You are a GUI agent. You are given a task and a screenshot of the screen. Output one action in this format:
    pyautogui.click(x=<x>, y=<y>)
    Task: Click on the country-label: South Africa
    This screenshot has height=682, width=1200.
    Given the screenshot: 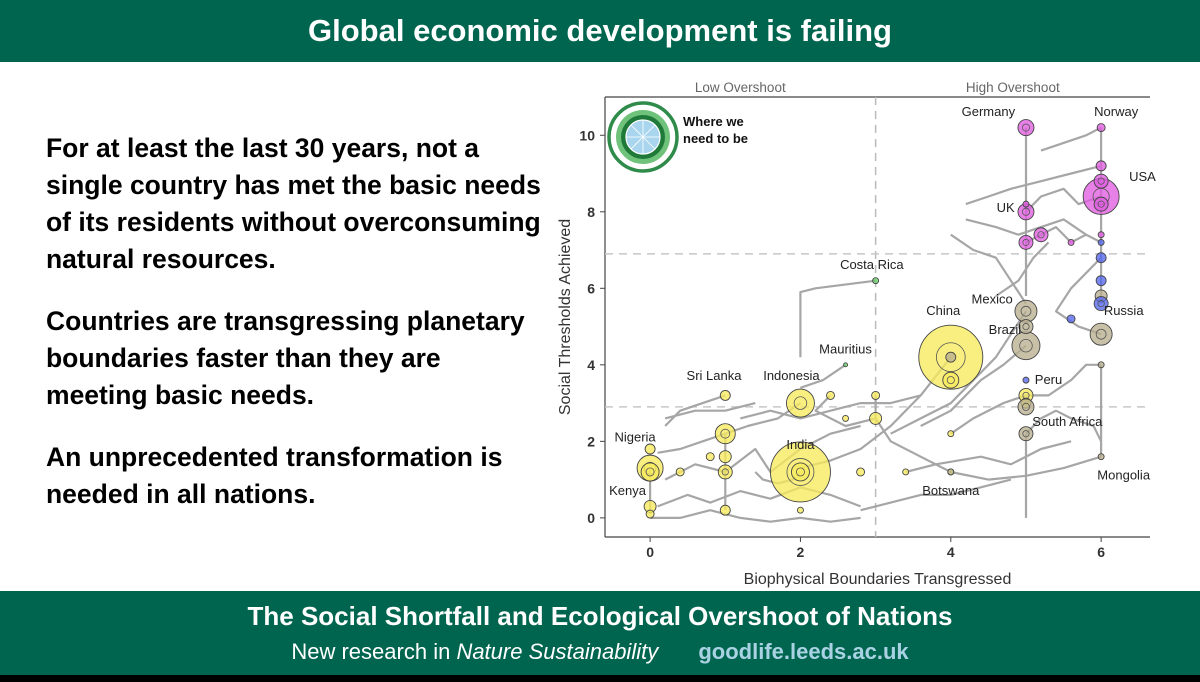 What is the action you would take?
    pyautogui.click(x=1067, y=421)
    